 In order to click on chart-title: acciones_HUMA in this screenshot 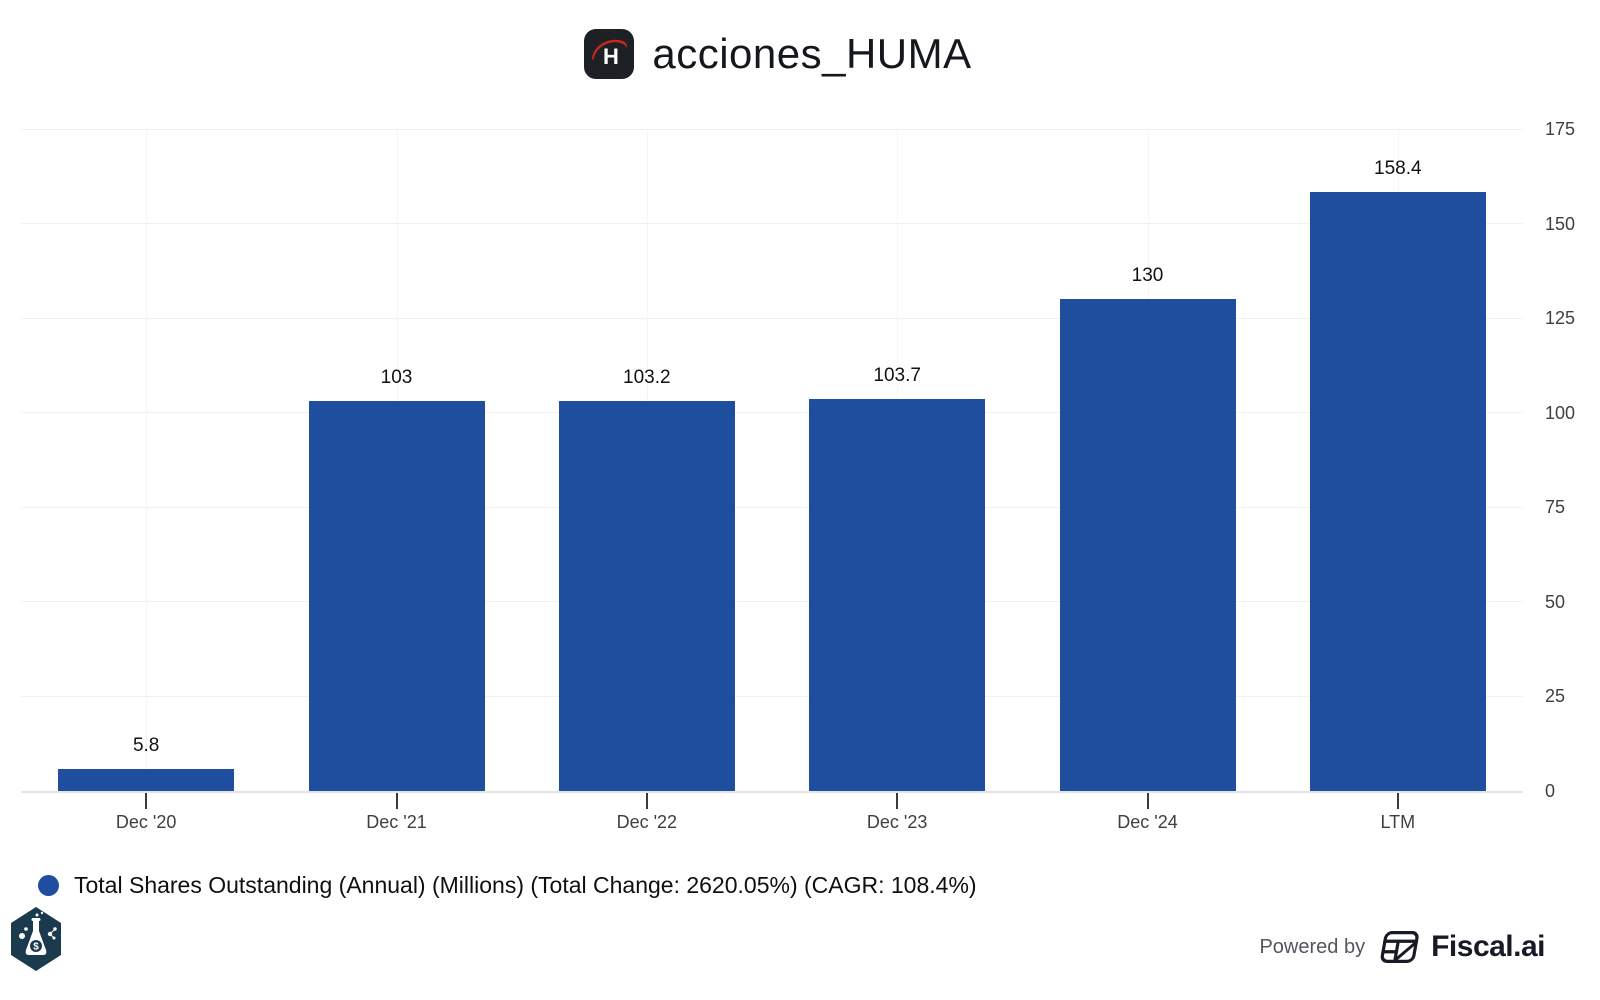, I will do `click(812, 53)`.